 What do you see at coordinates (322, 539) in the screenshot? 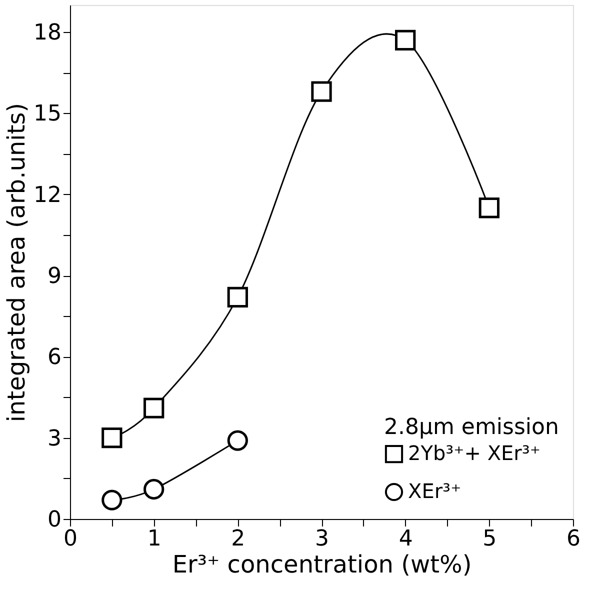
I see `x-tick-label: 3` at bounding box center [322, 539].